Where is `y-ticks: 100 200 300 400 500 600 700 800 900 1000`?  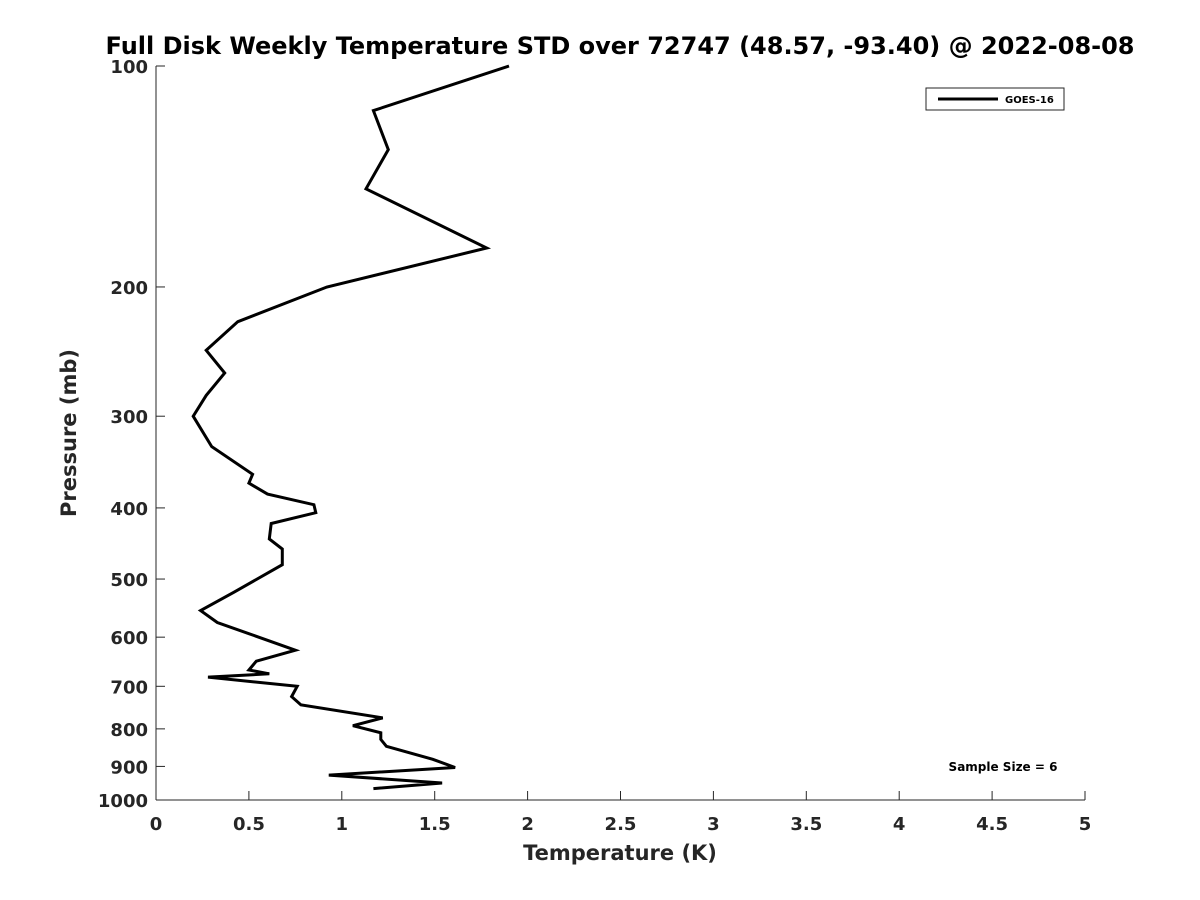
y-ticks: 100 200 300 400 500 600 700 800 900 1000 is located at coordinates (131, 434).